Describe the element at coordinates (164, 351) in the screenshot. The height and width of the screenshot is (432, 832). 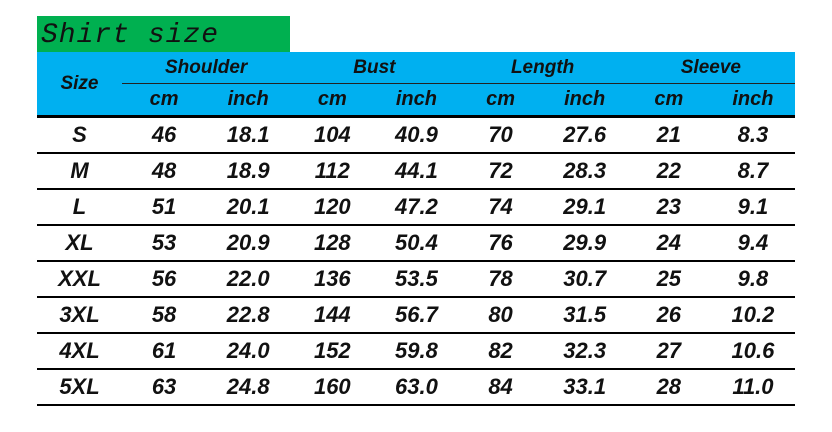
I see `measurement-cell: 61` at that location.